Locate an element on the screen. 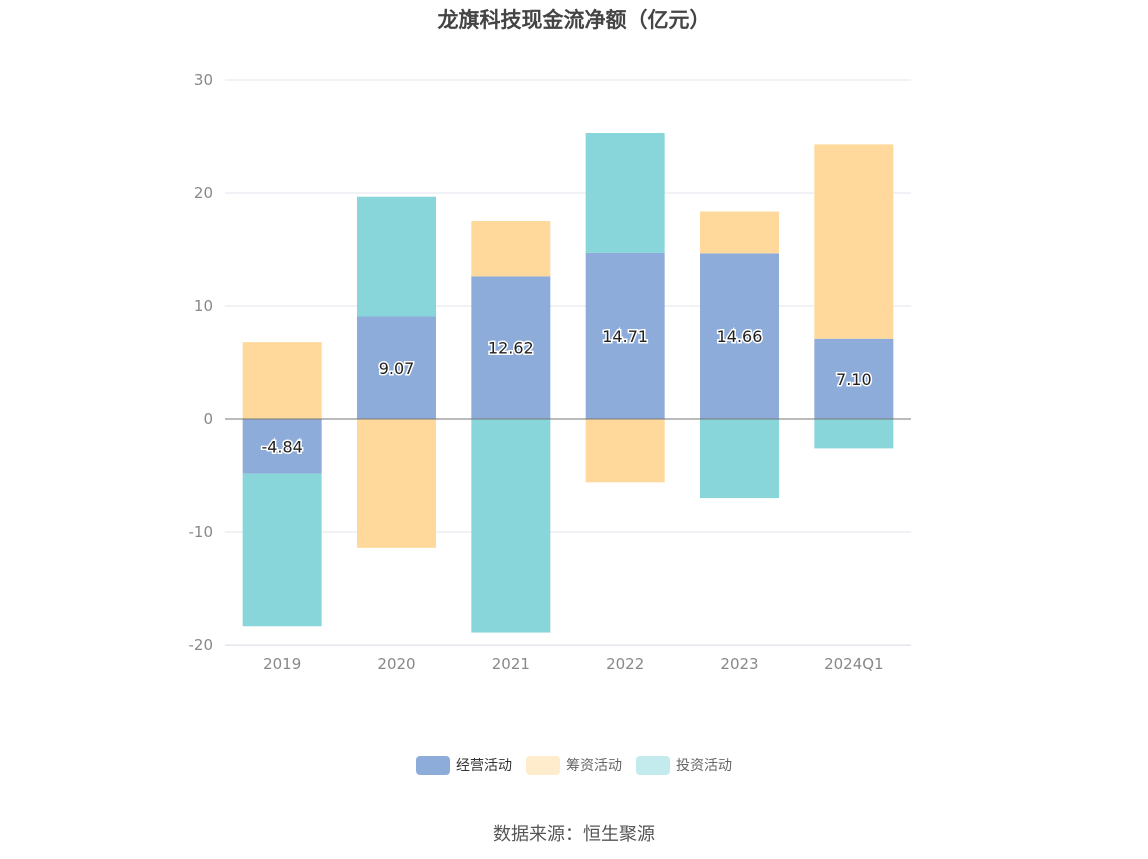 This screenshot has height=859, width=1148. data-label: 12.62 is located at coordinates (511, 348).